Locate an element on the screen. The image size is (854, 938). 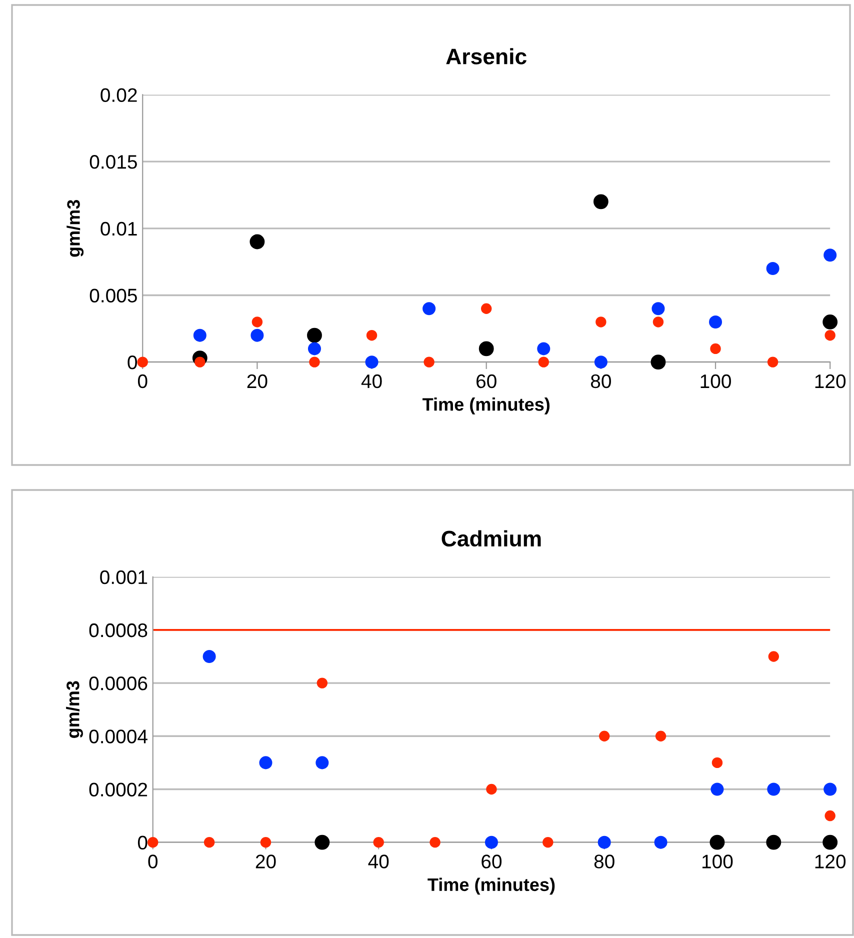
x-tick-label: 0 is located at coordinates (153, 861).